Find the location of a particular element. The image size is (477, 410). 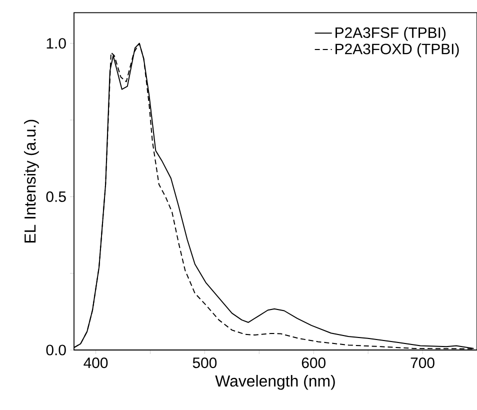

y-axis-title: EL Intensity (a.u.) is located at coordinates (31, 181).